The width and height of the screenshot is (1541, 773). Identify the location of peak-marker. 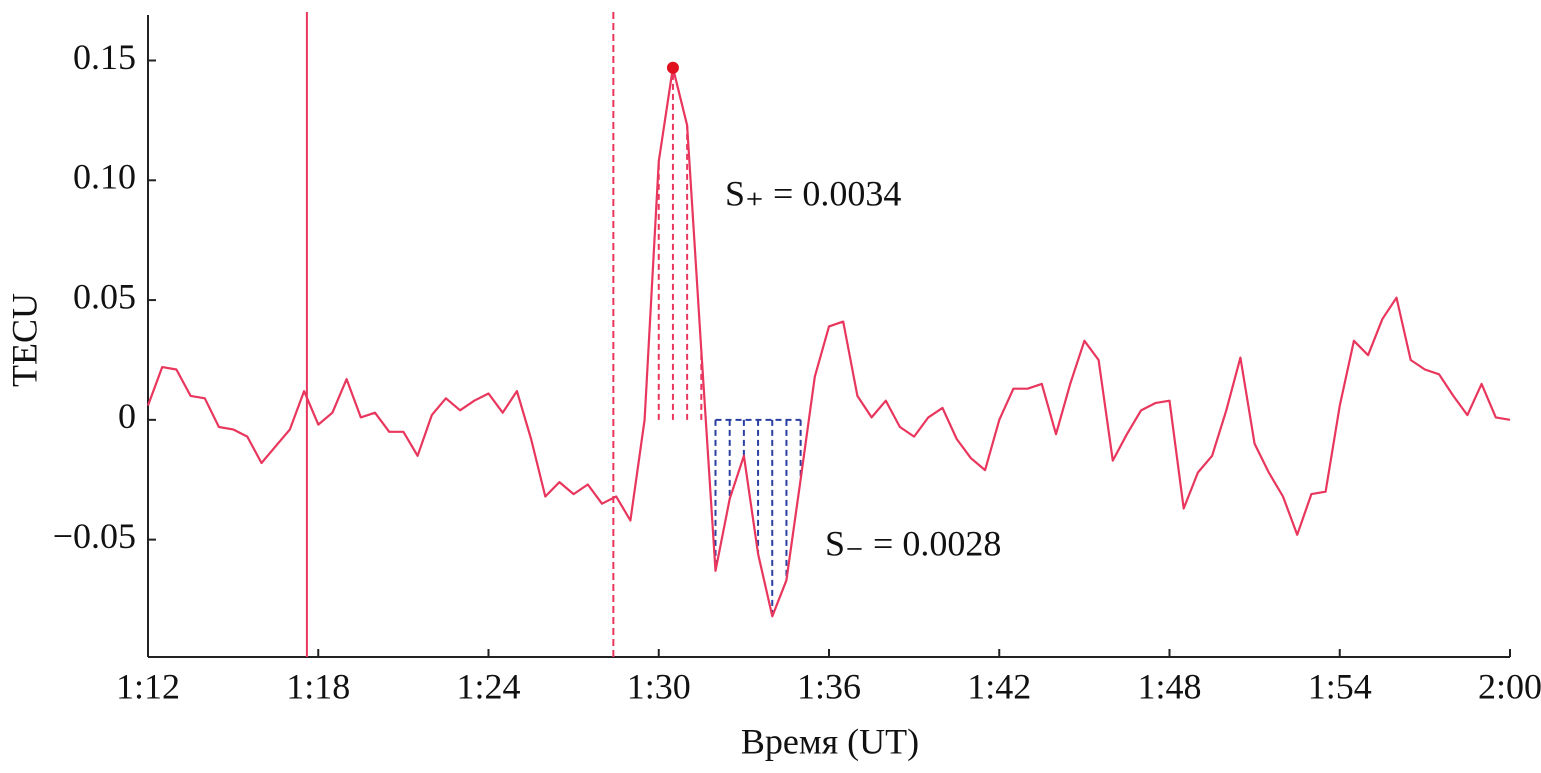
(672, 67).